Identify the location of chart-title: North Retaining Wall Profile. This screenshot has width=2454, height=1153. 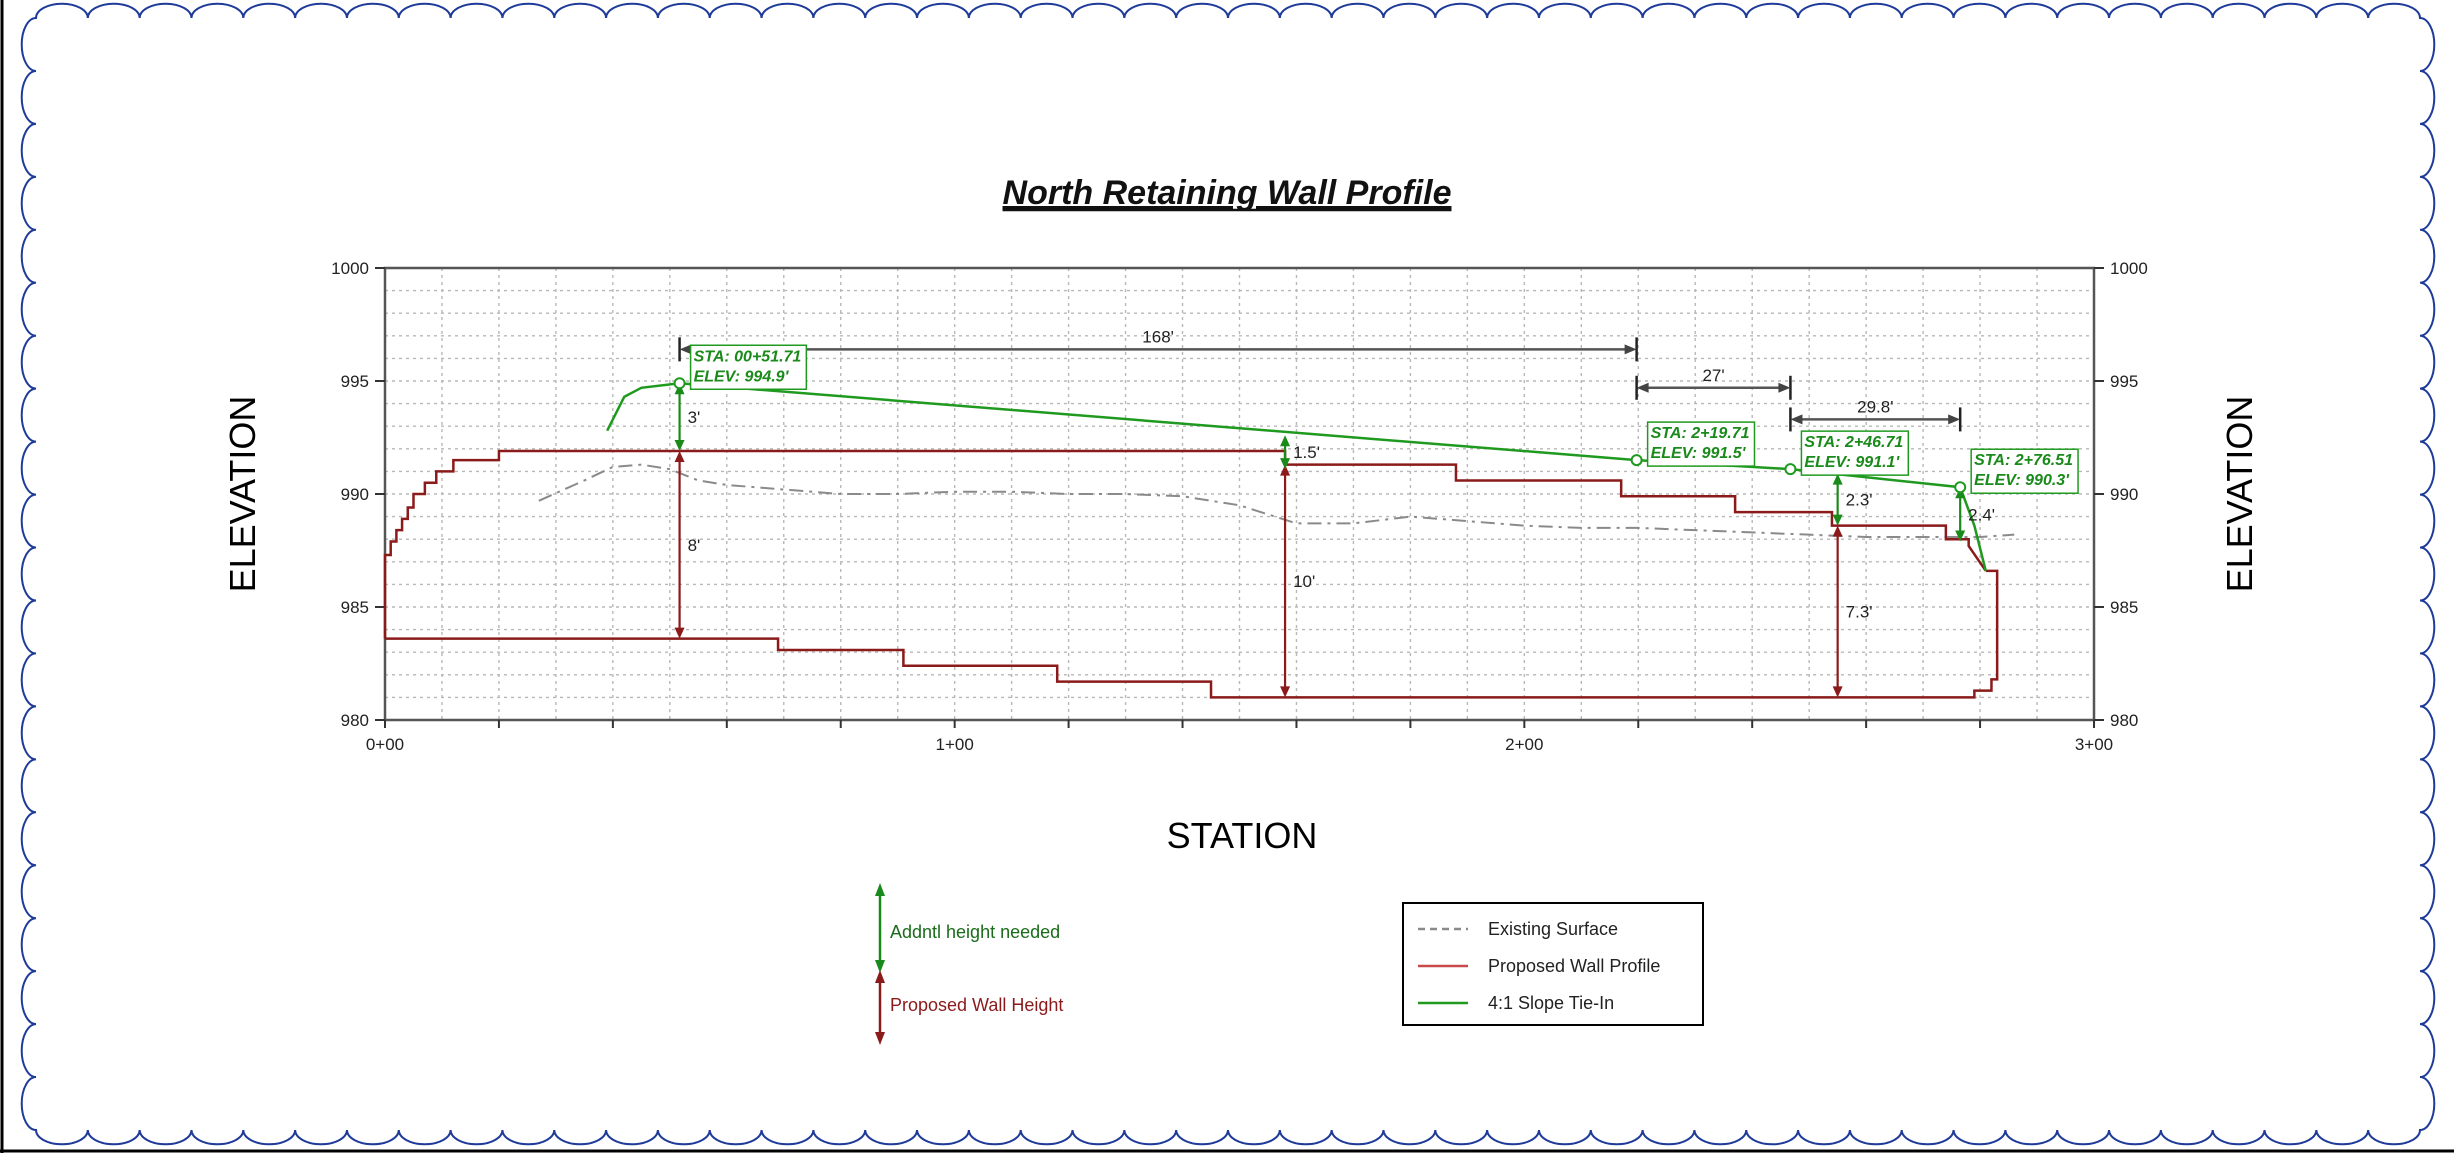
(1227, 193).